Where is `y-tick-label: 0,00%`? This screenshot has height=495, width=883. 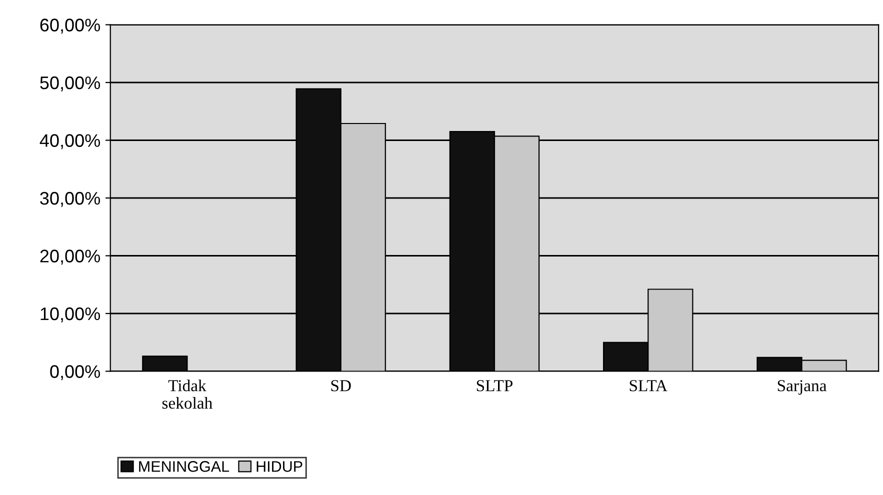
y-tick-label: 0,00% is located at coordinates (75, 372).